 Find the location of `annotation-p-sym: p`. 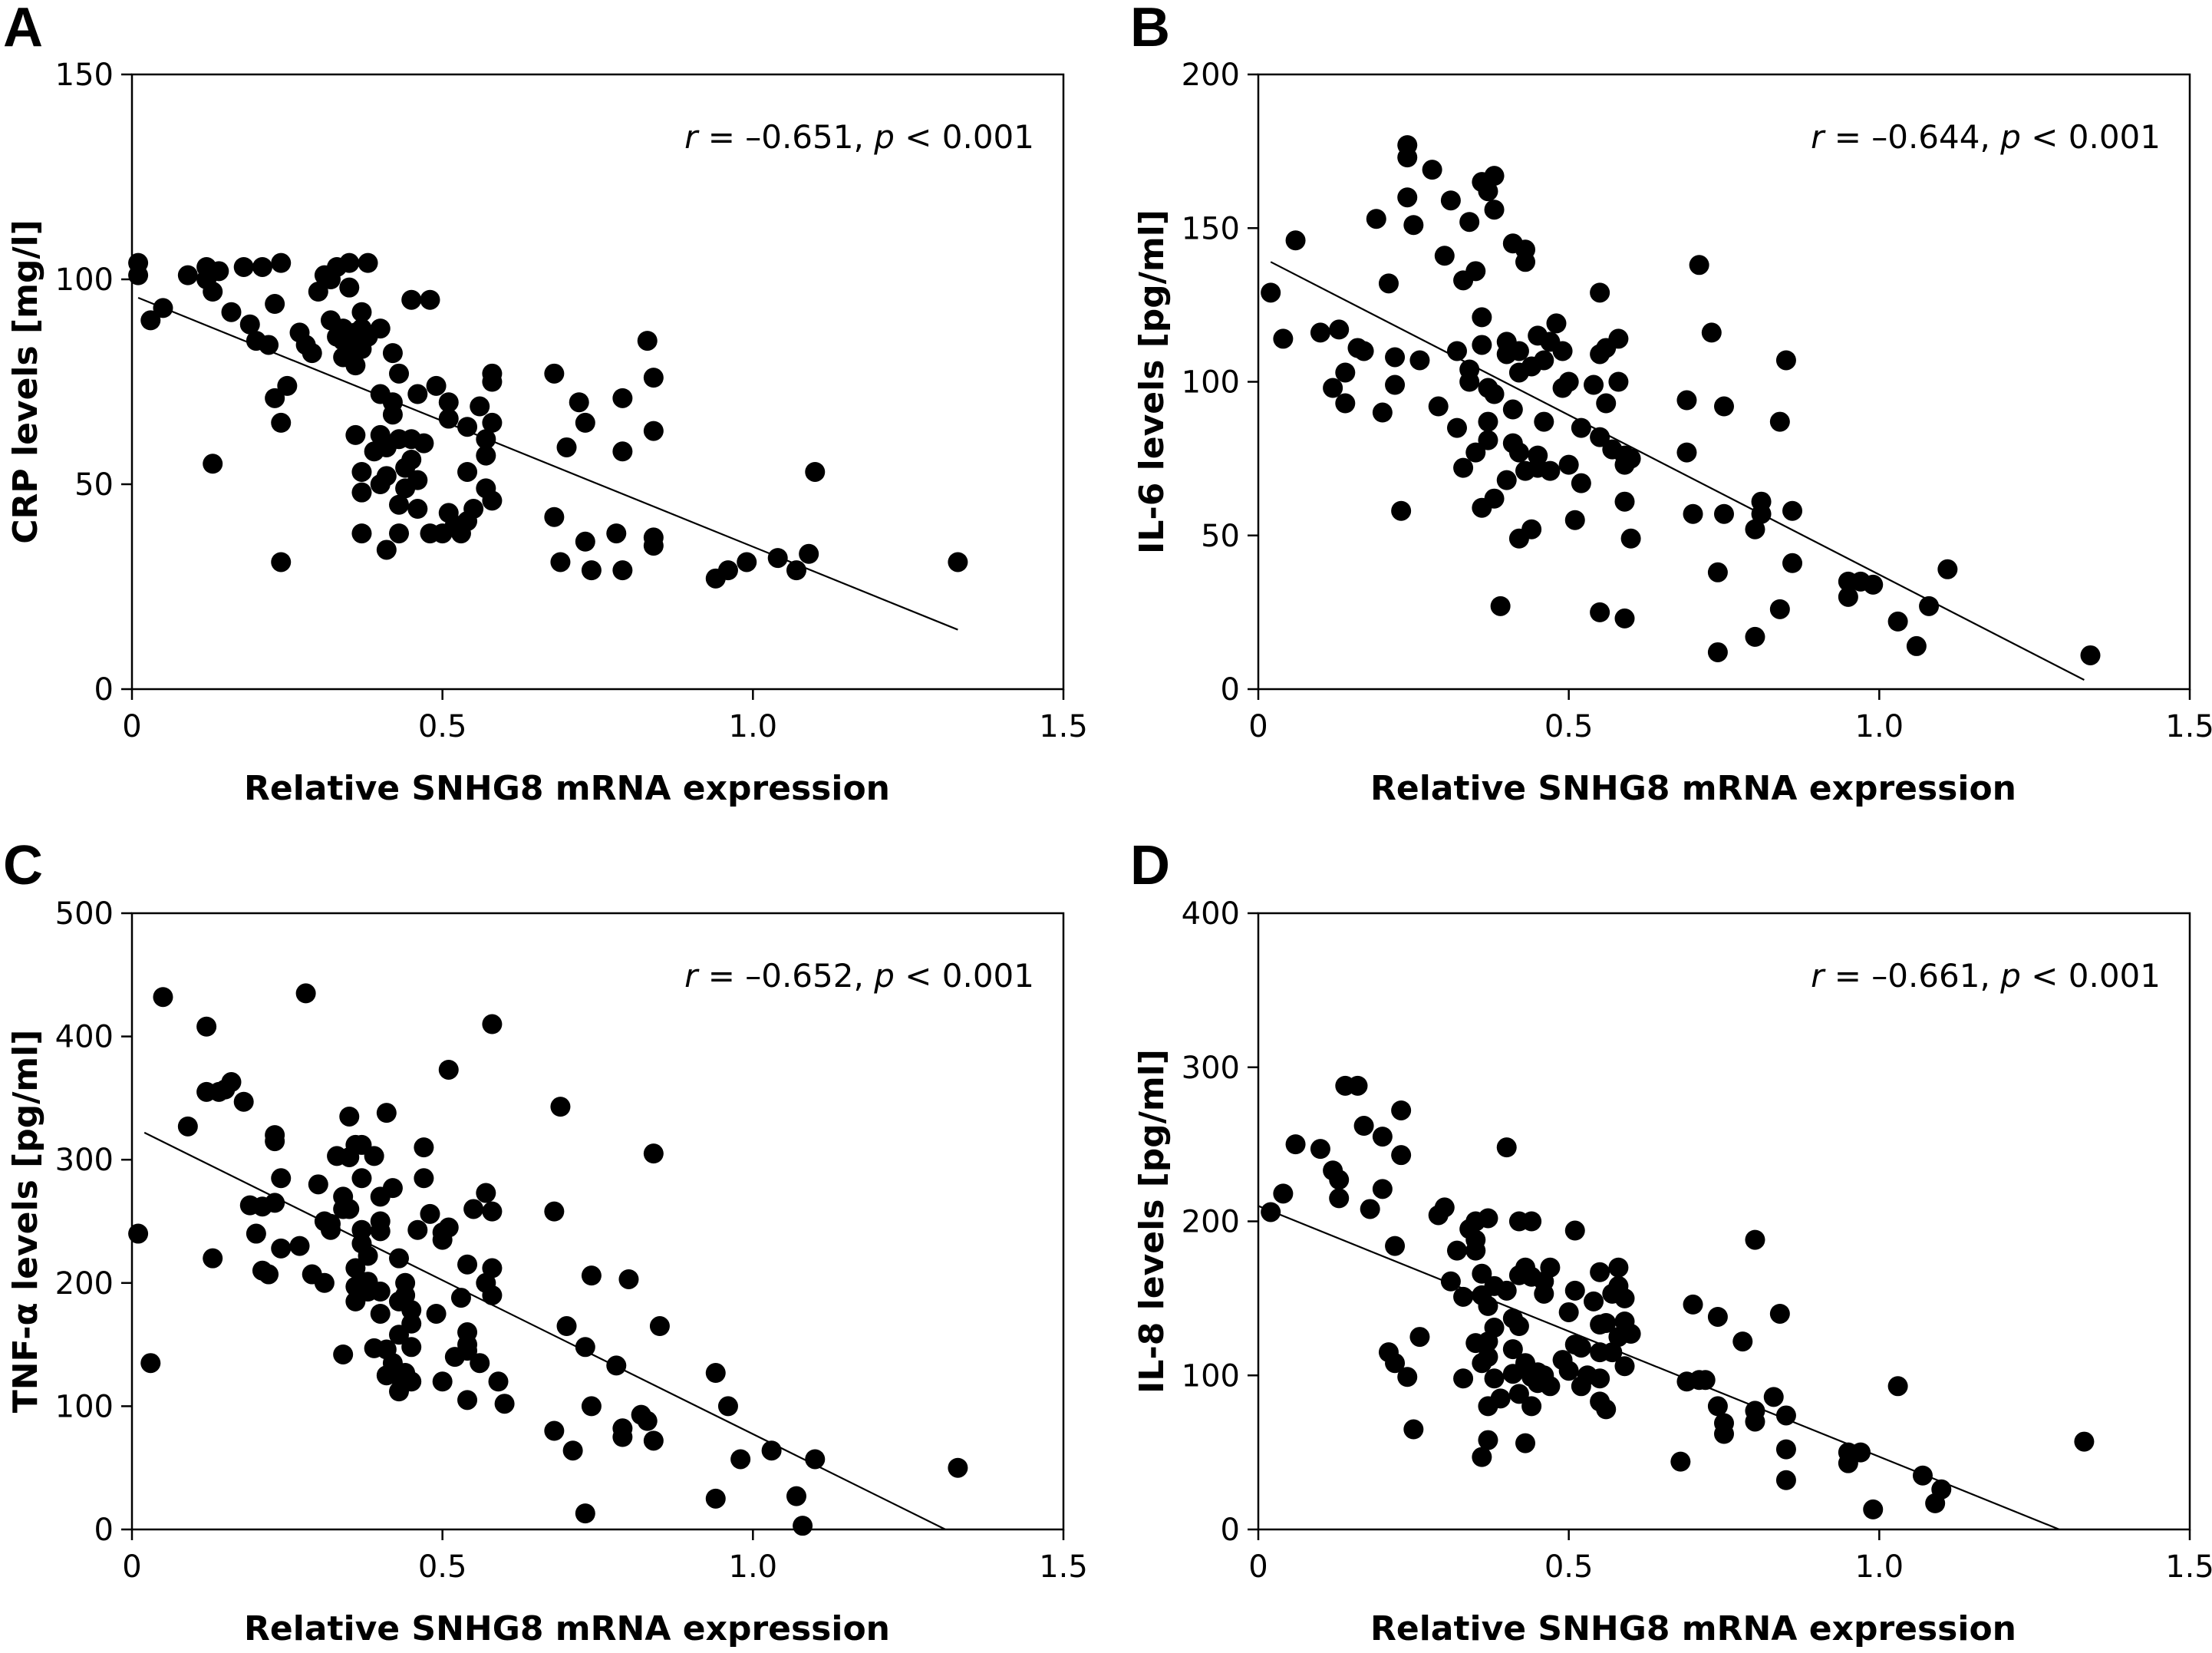

annotation-p-sym: p is located at coordinates (884, 976).